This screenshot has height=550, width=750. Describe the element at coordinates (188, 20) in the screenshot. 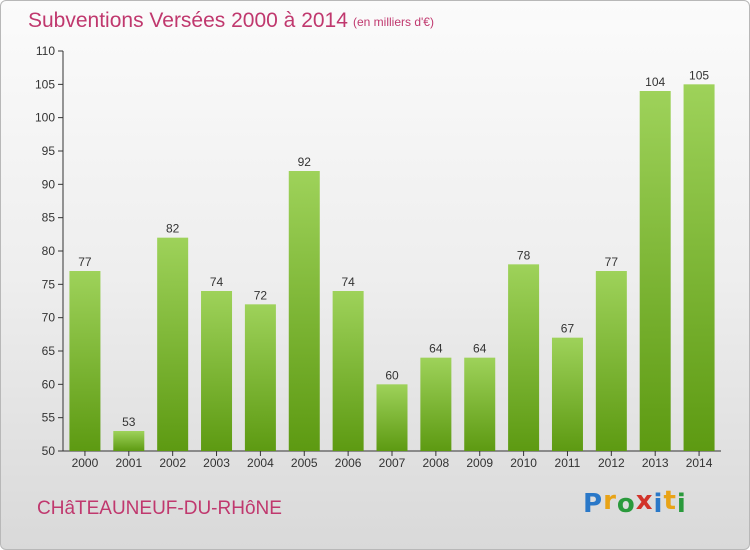

I see `chart-title: Subventions Versées 2000 à 2014` at that location.